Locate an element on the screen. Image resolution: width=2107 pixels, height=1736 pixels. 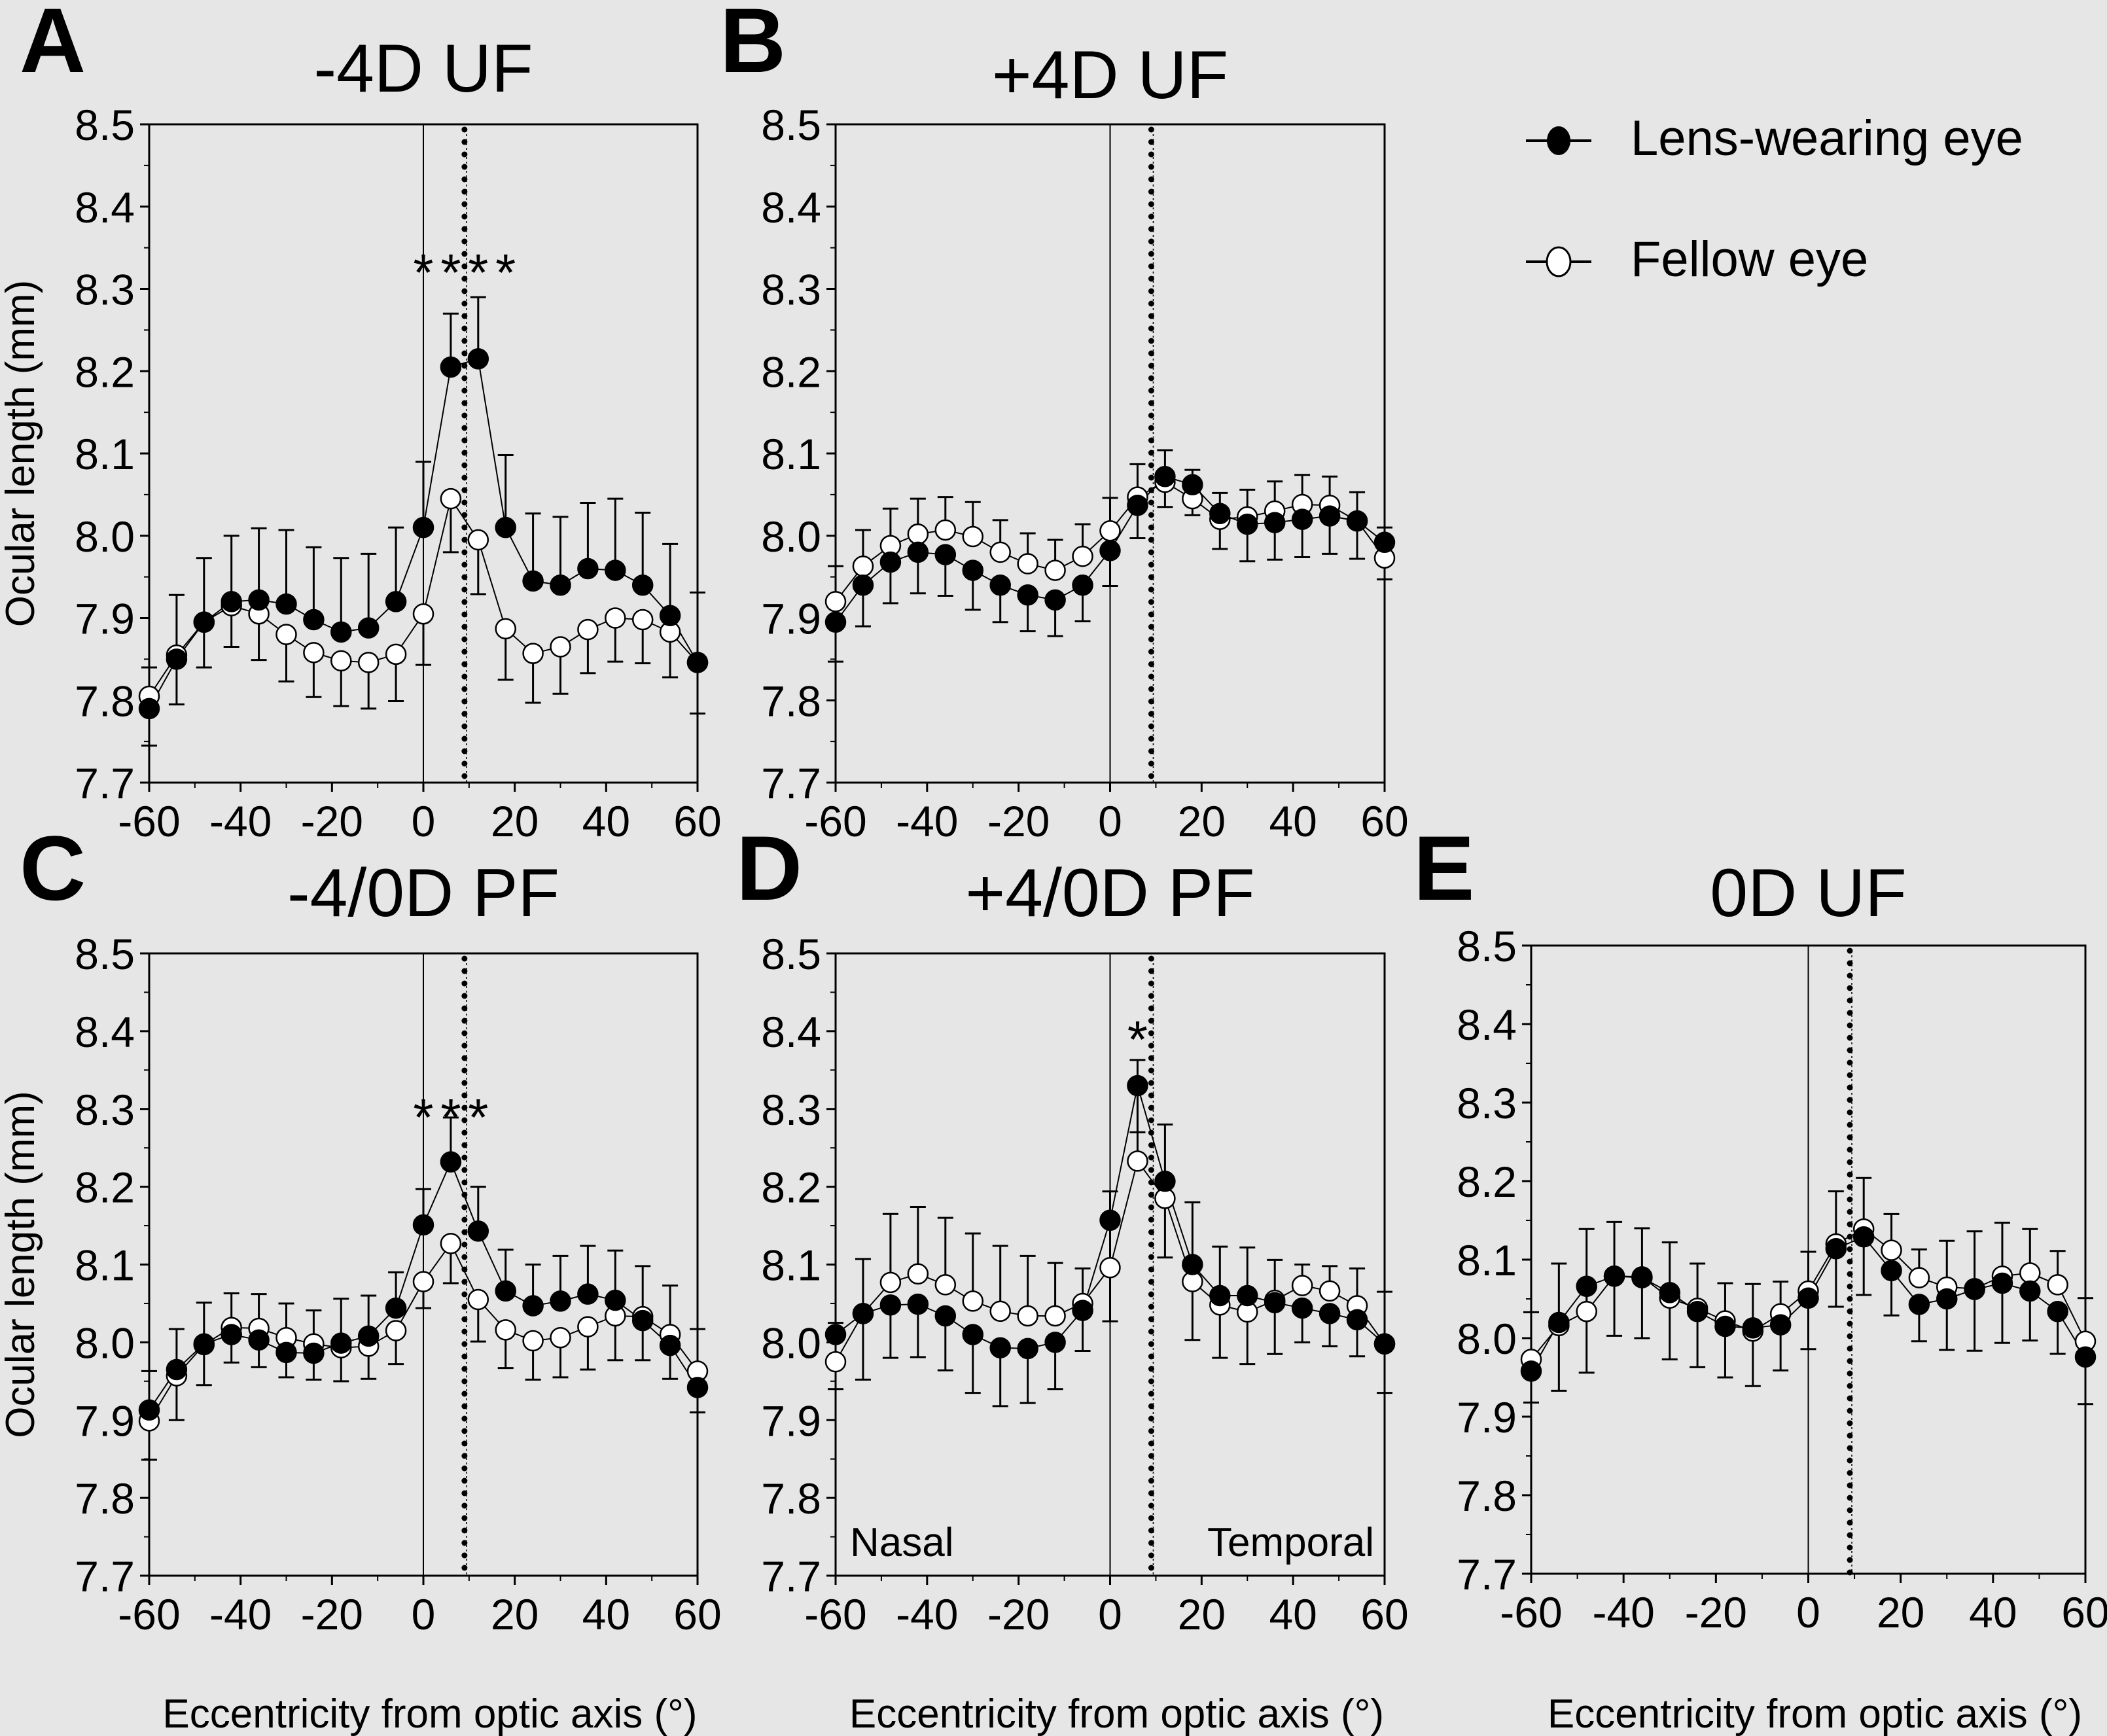
y-tick-label: 7.7 is located at coordinates (791, 783).